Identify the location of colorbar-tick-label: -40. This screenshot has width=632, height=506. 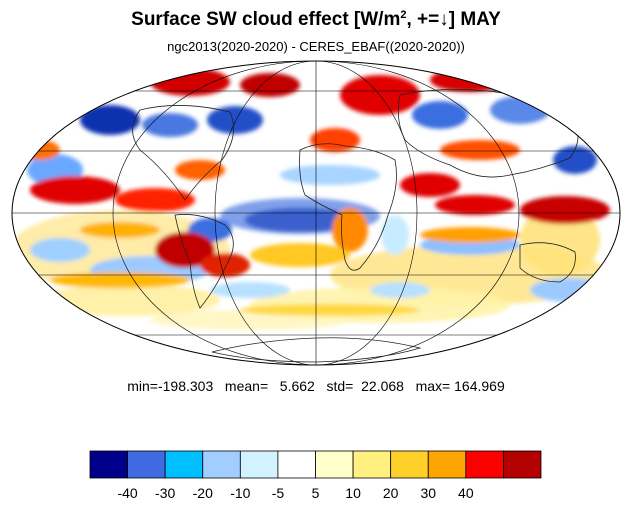
(127, 493).